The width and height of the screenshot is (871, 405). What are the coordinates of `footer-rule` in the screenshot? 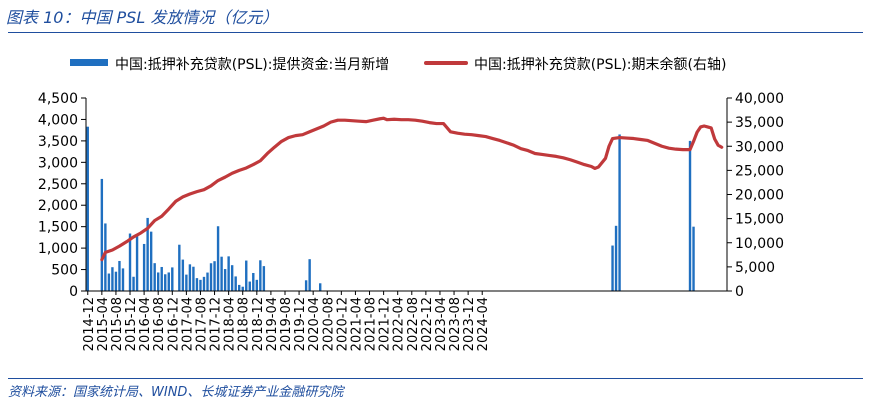 It's located at (435, 378).